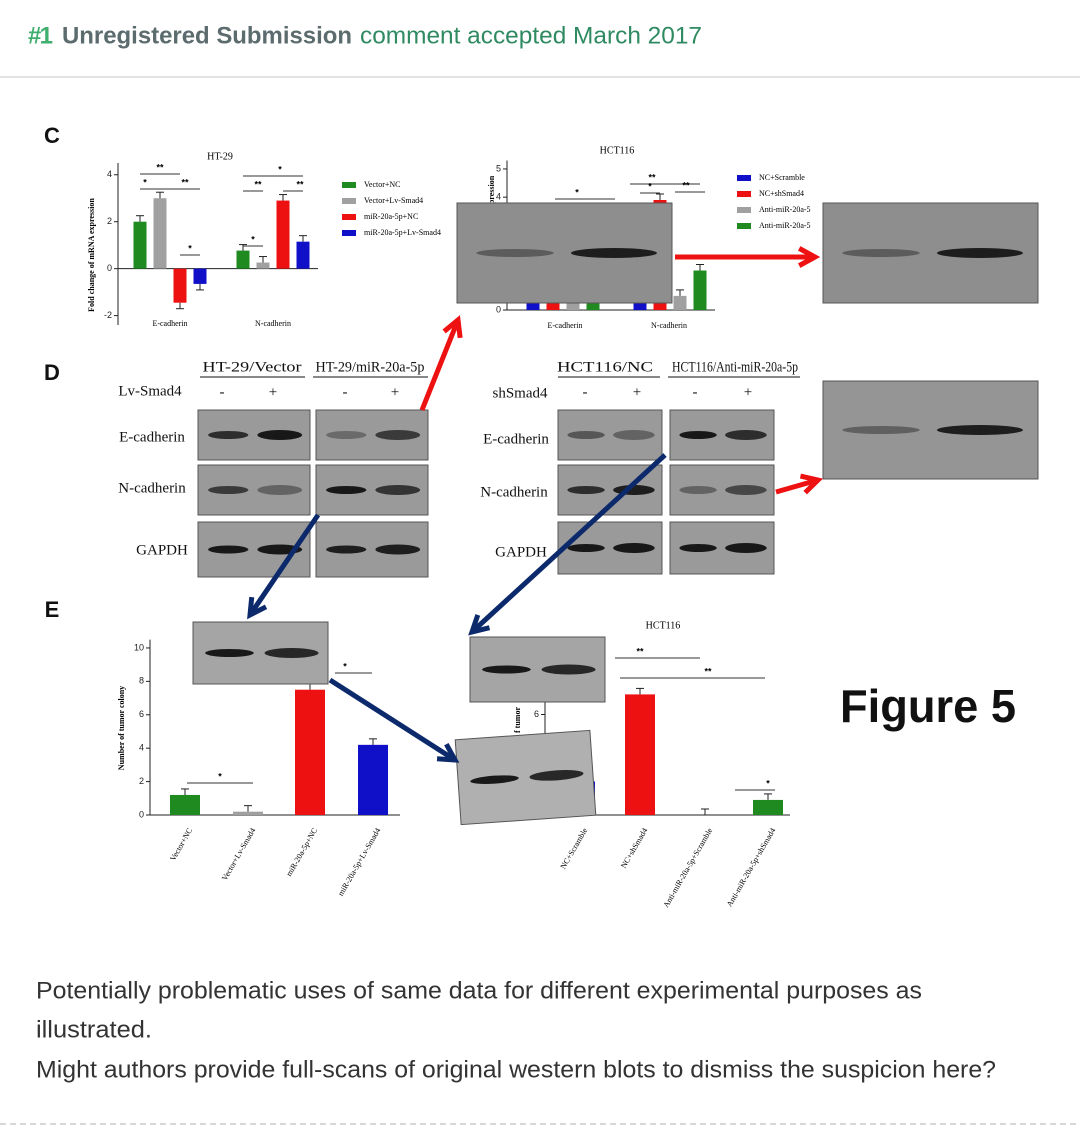 This screenshot has width=1080, height=1131. What do you see at coordinates (141, 714) in the screenshot?
I see `y-tick-label: 6` at bounding box center [141, 714].